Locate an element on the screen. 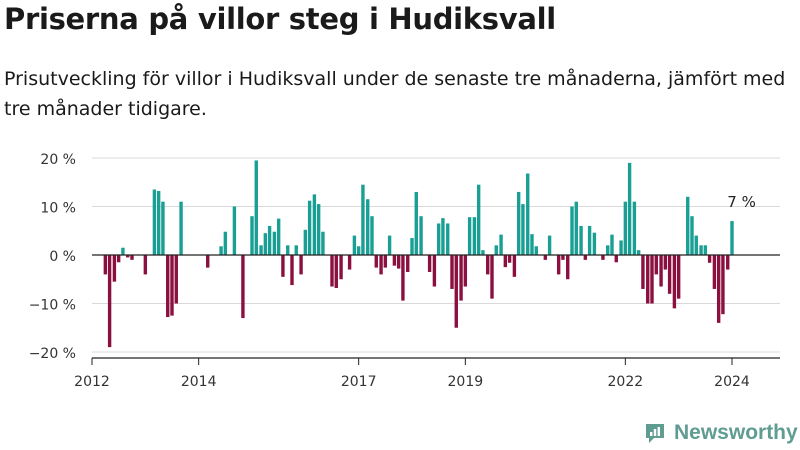  x-tick-label: 2017 is located at coordinates (359, 382).